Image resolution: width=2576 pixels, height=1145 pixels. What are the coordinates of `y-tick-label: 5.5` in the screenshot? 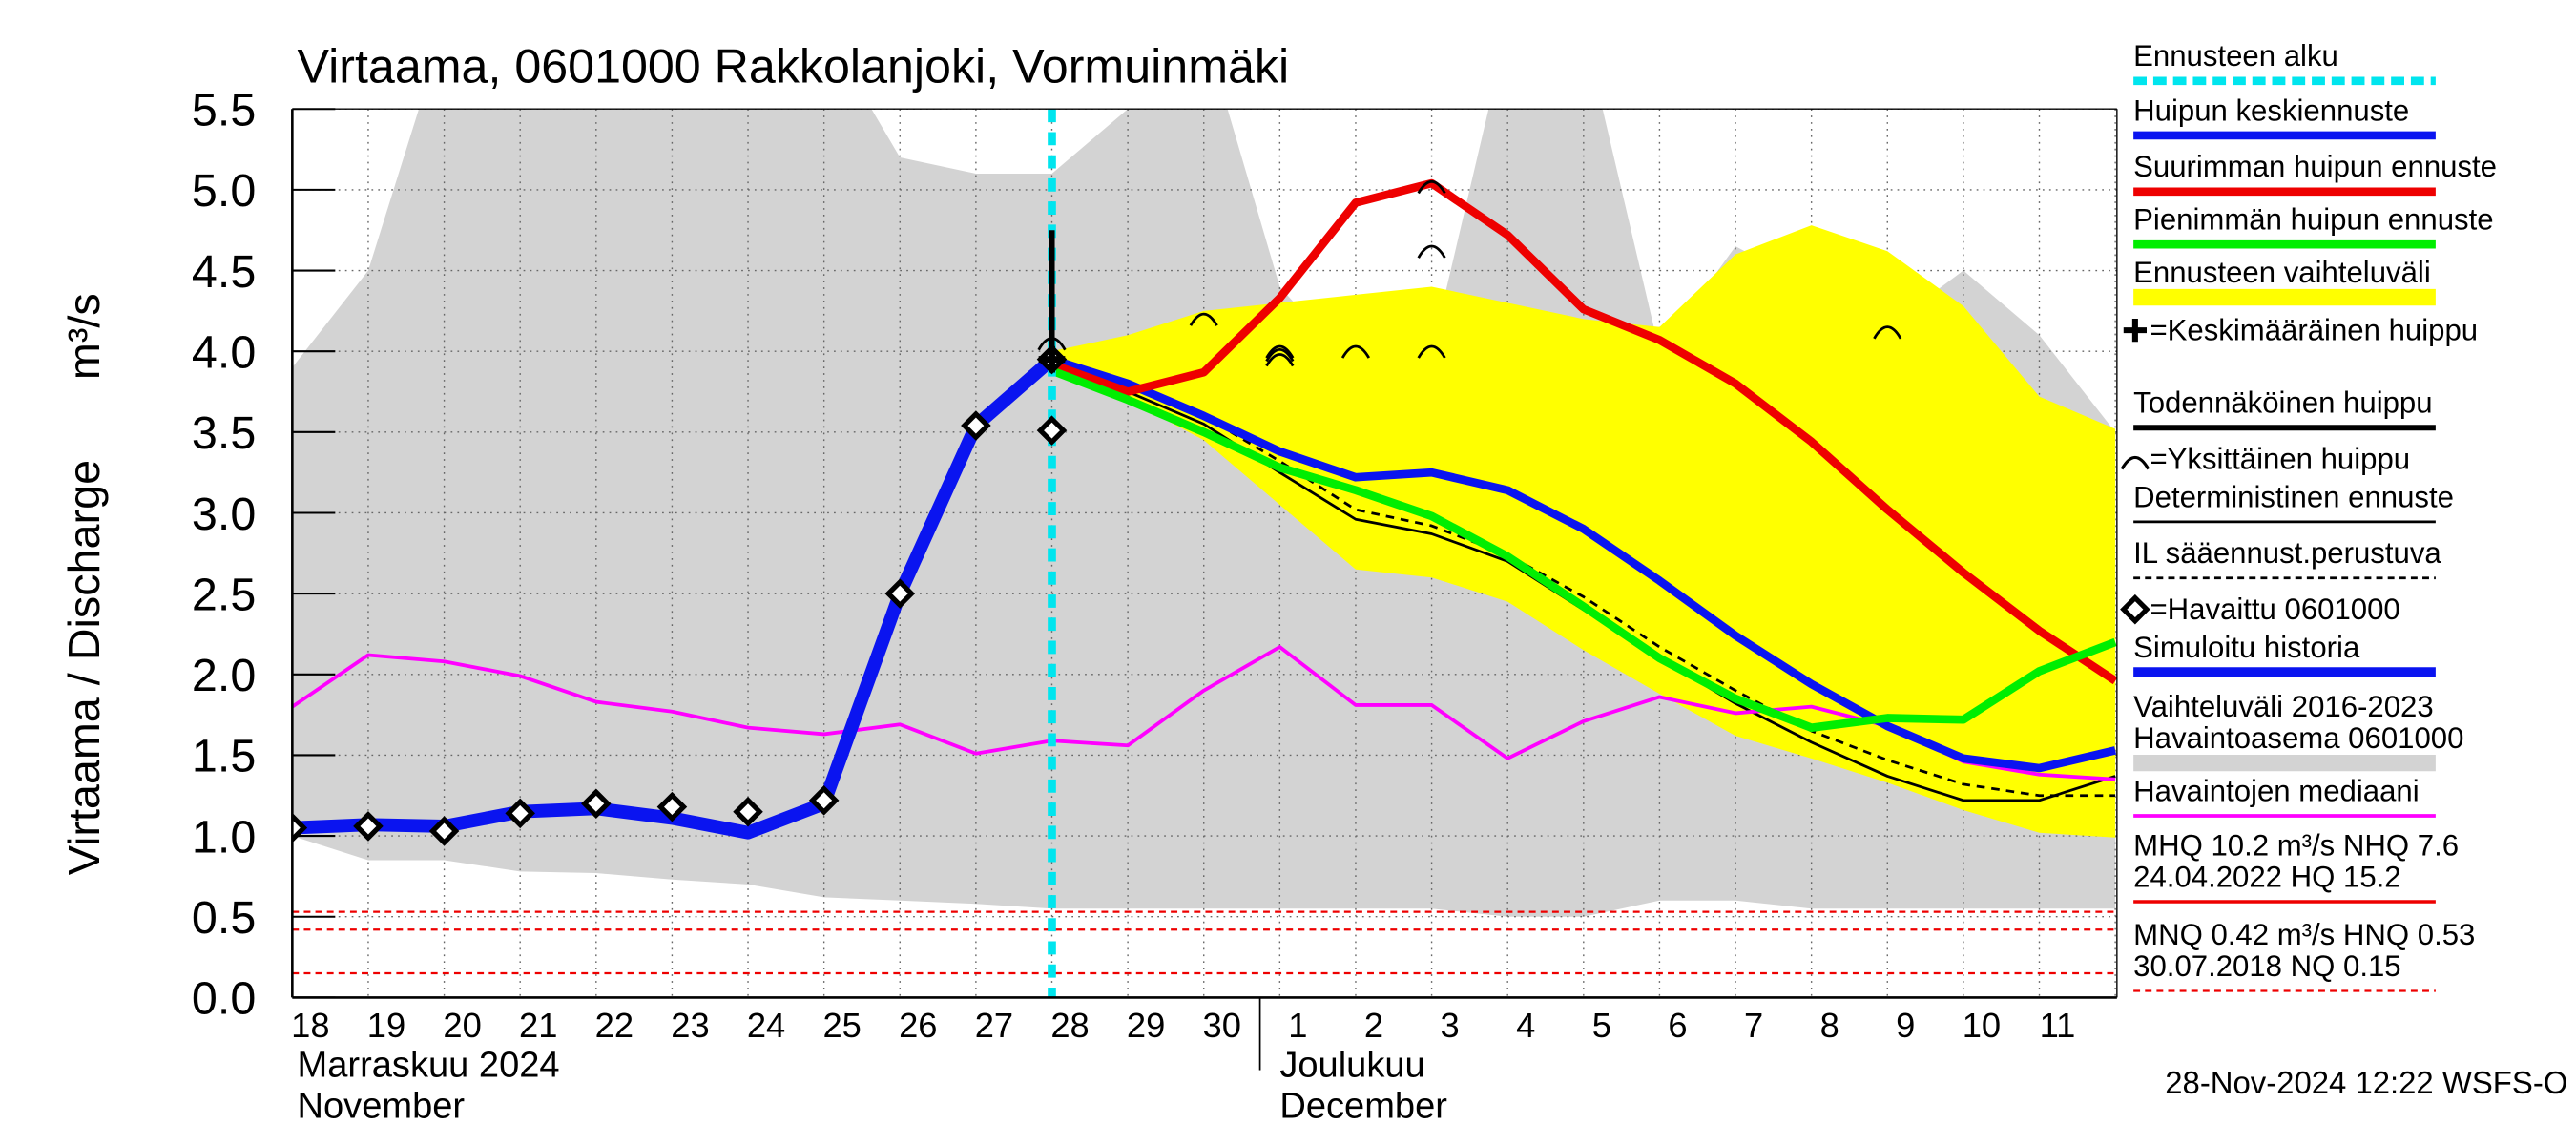 It's located at (224, 110).